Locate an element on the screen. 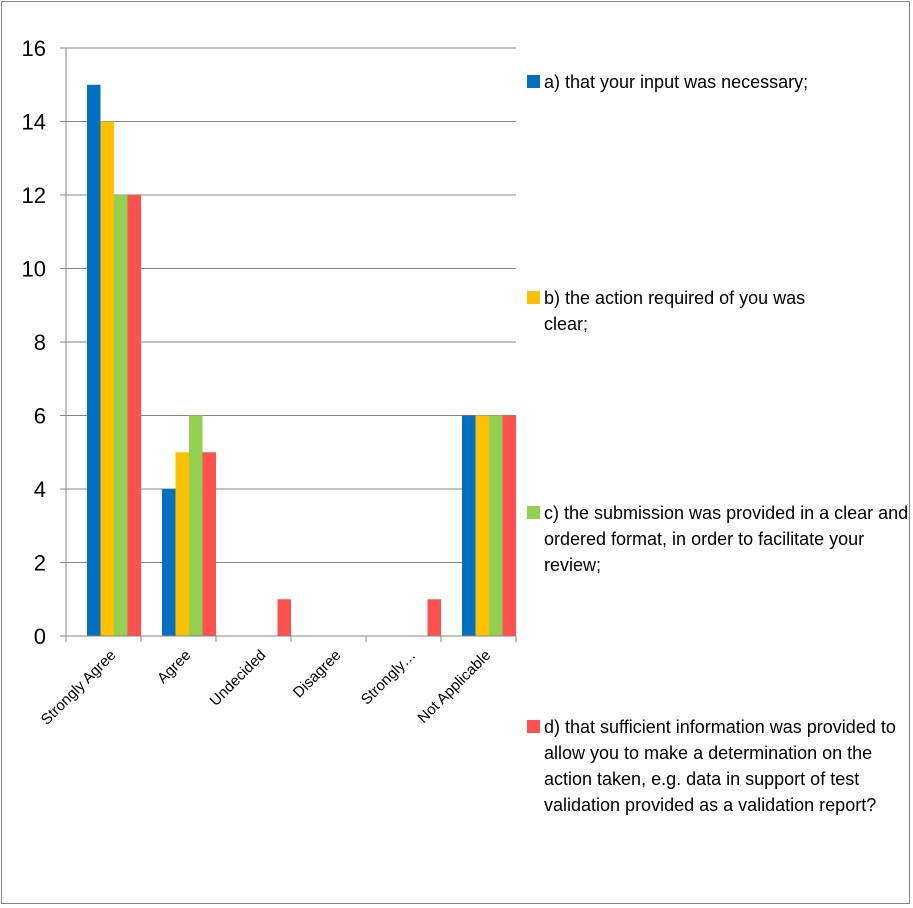 The image size is (913, 908). bar-a-agree is located at coordinates (169, 562).